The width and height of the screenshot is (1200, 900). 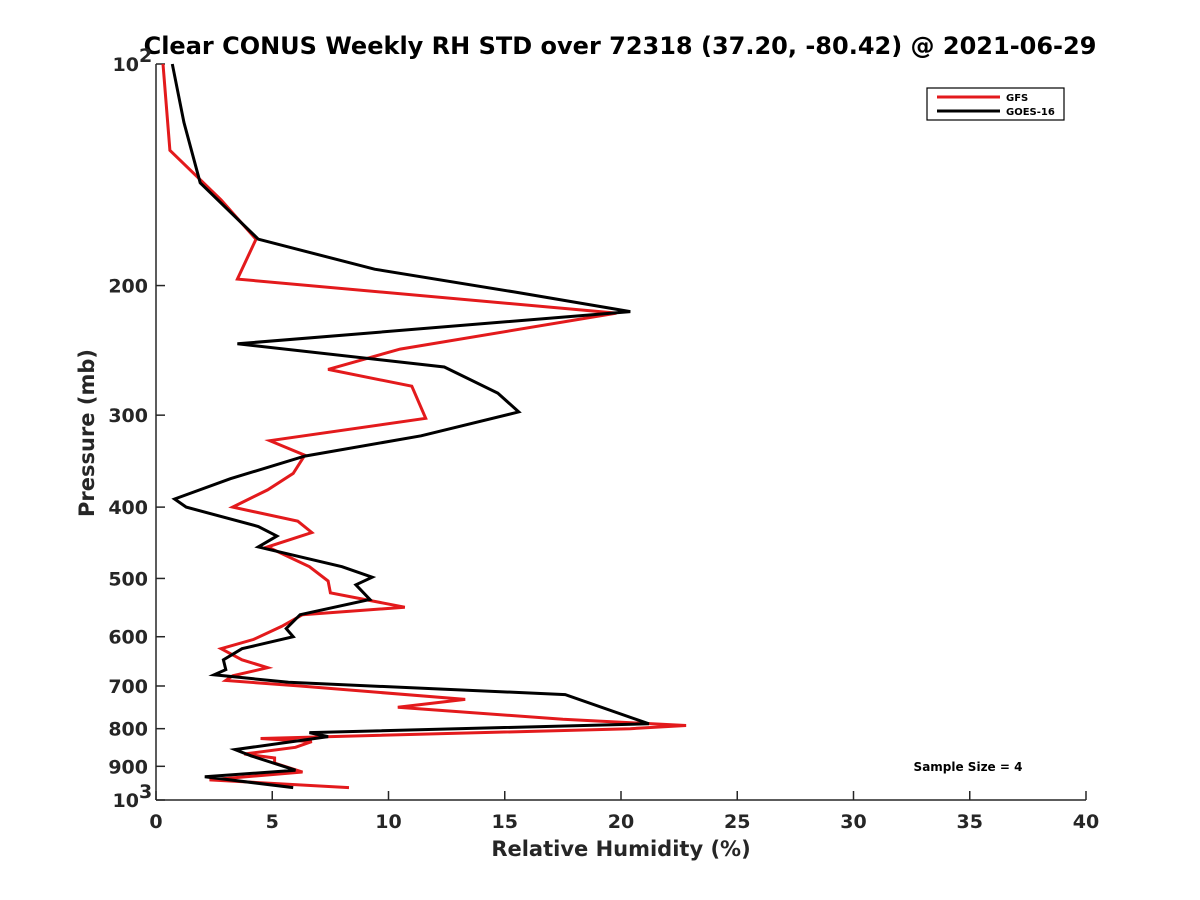 I want to click on legend: GFS GOES-16, so click(x=995, y=104).